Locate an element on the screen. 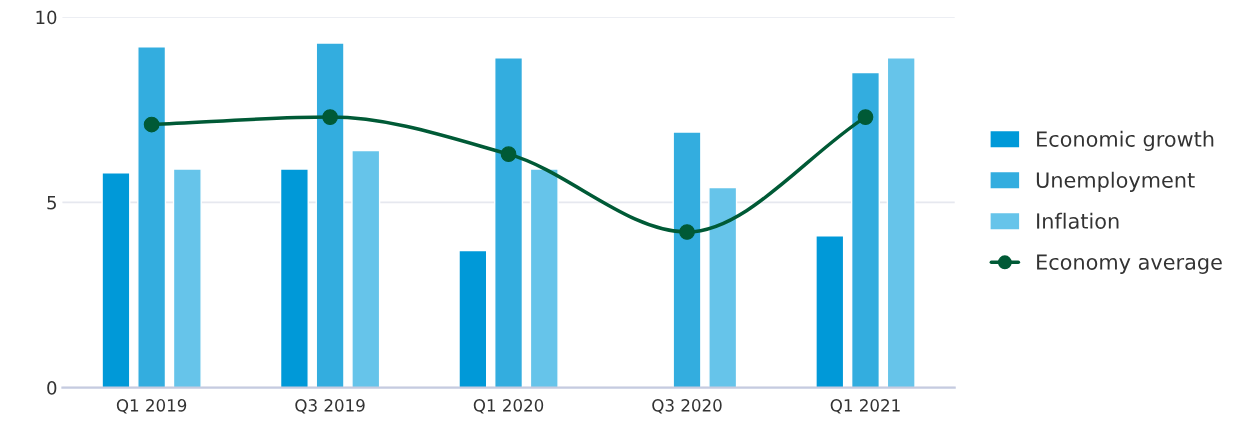 Image resolution: width=1248 pixels, height=426 pixels. y-tick-label: 10 is located at coordinates (46, 17).